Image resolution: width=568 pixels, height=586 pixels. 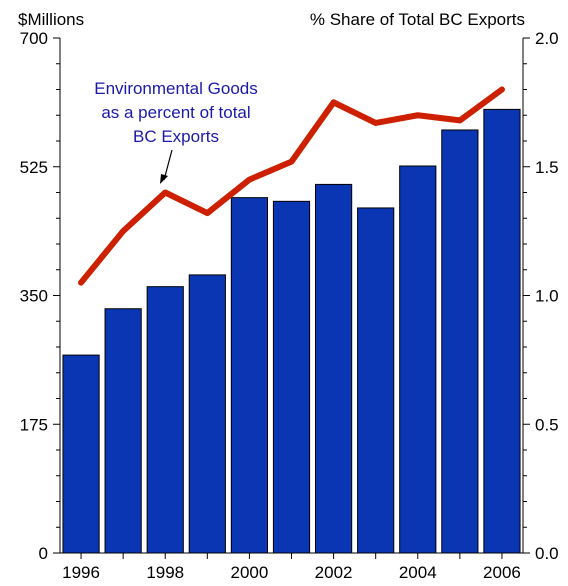 I want to click on bar-2003, so click(x=376, y=380).